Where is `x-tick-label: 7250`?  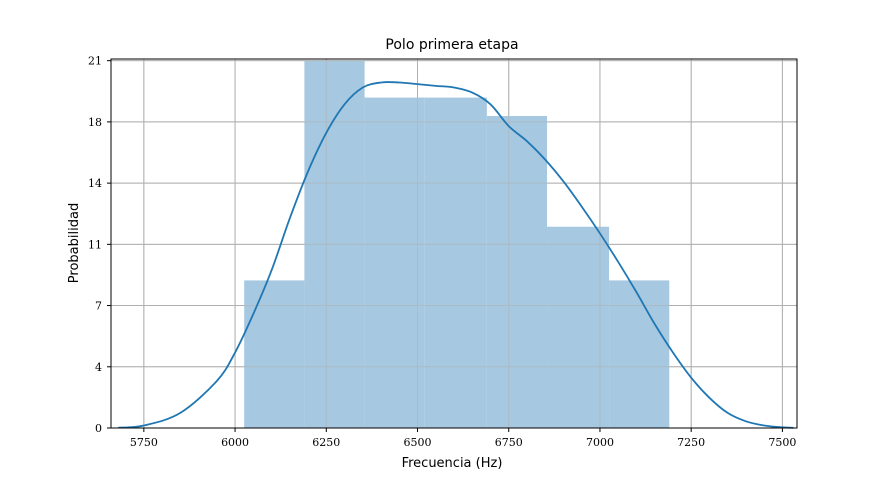 x-tick-label: 7250 is located at coordinates (691, 442).